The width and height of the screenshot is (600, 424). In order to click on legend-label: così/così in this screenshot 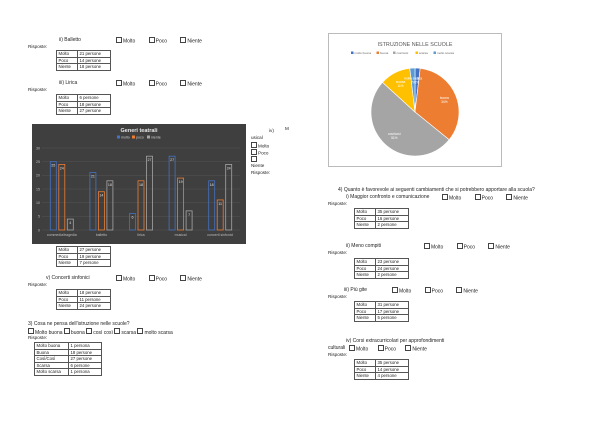, I will do `click(403, 53)`.